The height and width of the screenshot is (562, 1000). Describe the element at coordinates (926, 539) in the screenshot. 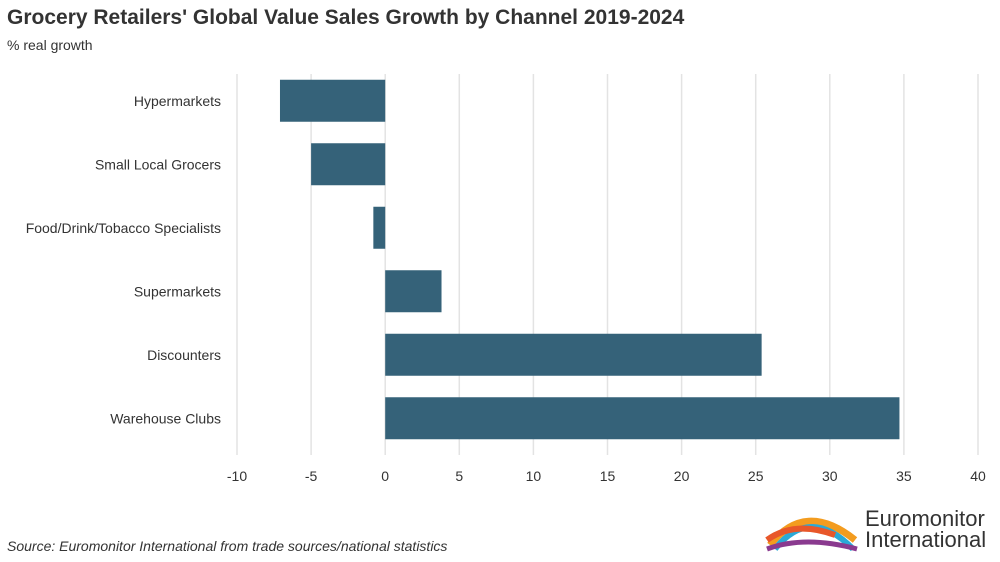

I see `logo-line2: International` at that location.